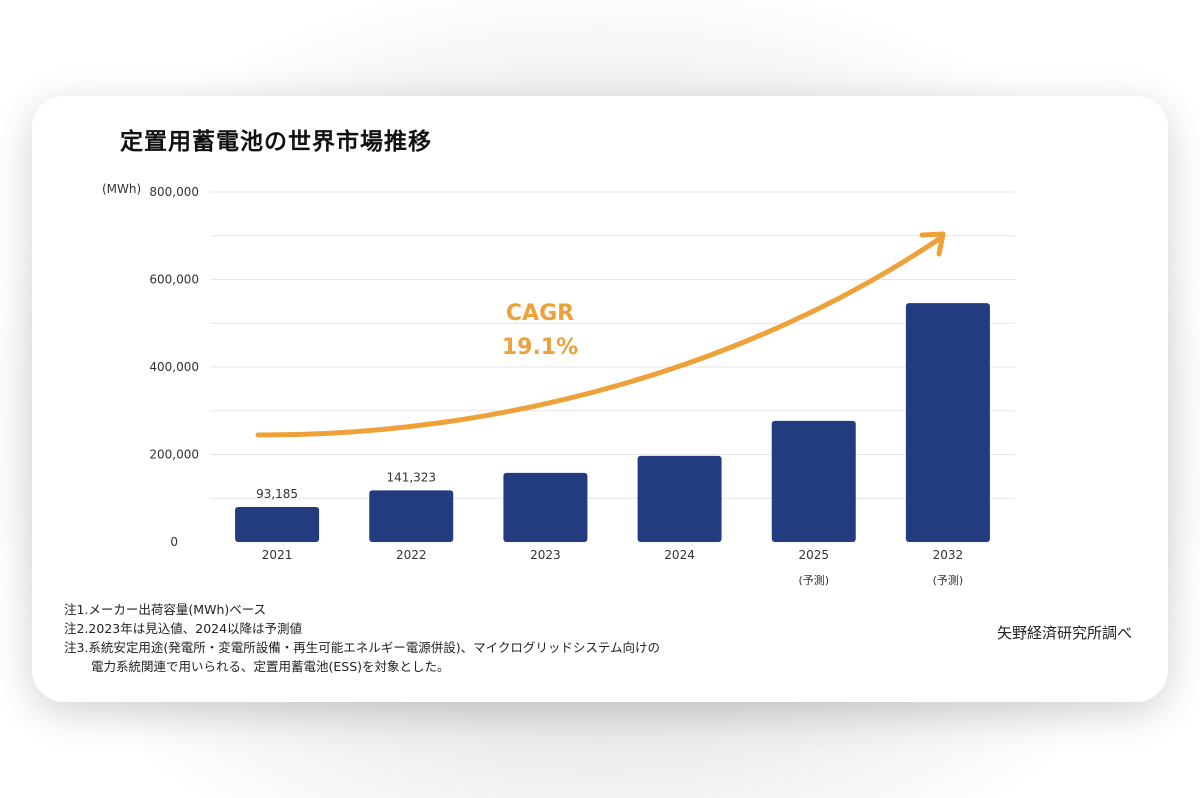  I want to click on y-axis-unit: (MWh), so click(122, 189).